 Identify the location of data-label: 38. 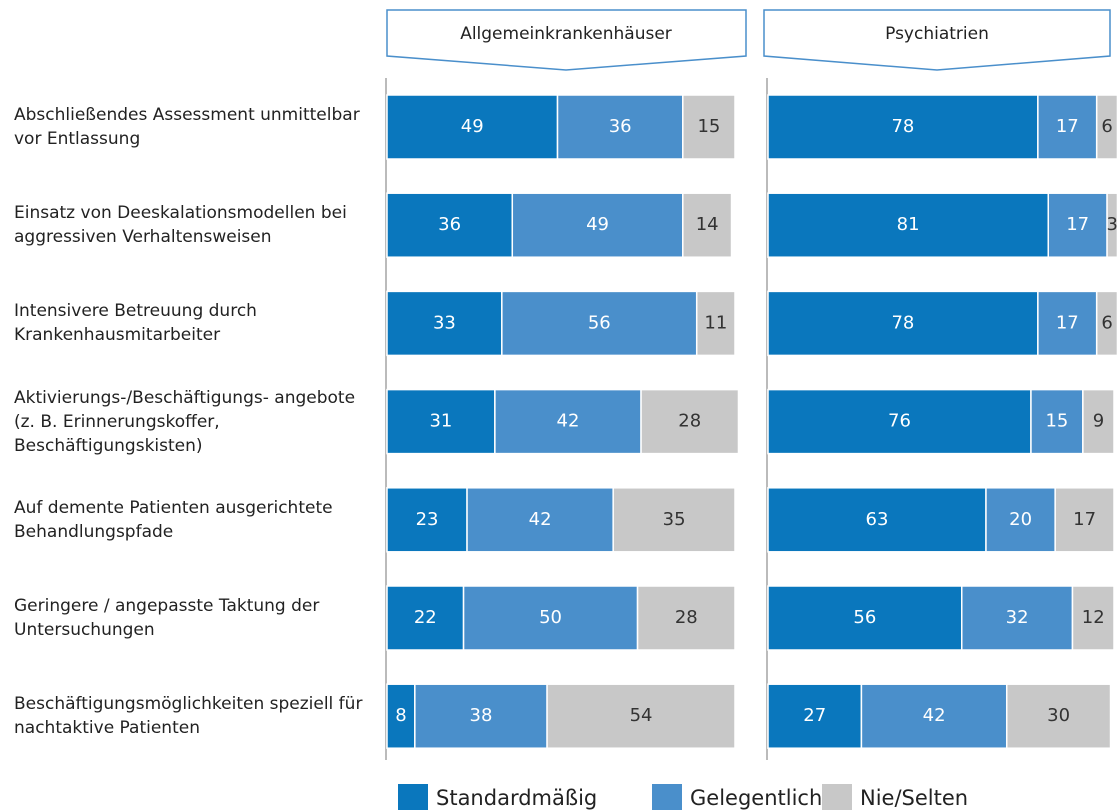
(481, 715).